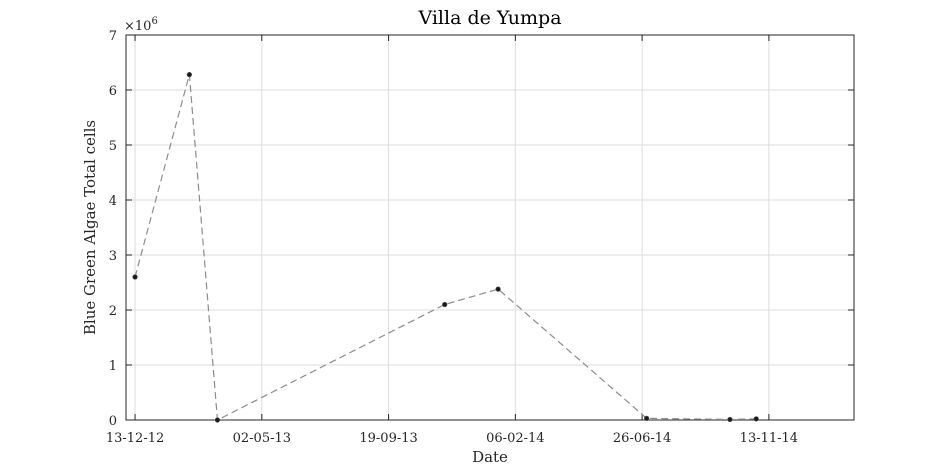 Image resolution: width=945 pixels, height=472 pixels. What do you see at coordinates (113, 256) in the screenshot?
I see `y-tick-label: 3` at bounding box center [113, 256].